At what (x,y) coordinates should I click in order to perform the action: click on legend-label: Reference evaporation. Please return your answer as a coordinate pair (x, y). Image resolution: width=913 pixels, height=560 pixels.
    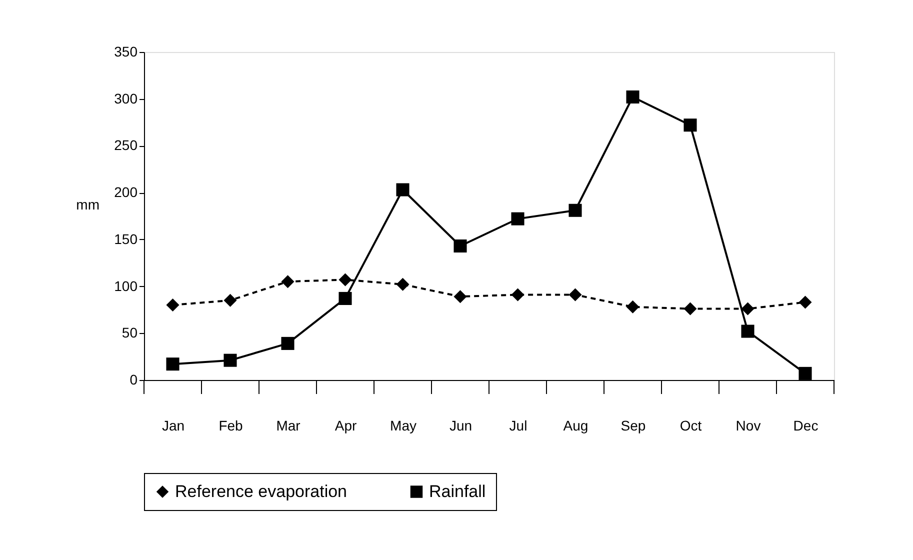
    Looking at the image, I should click on (261, 491).